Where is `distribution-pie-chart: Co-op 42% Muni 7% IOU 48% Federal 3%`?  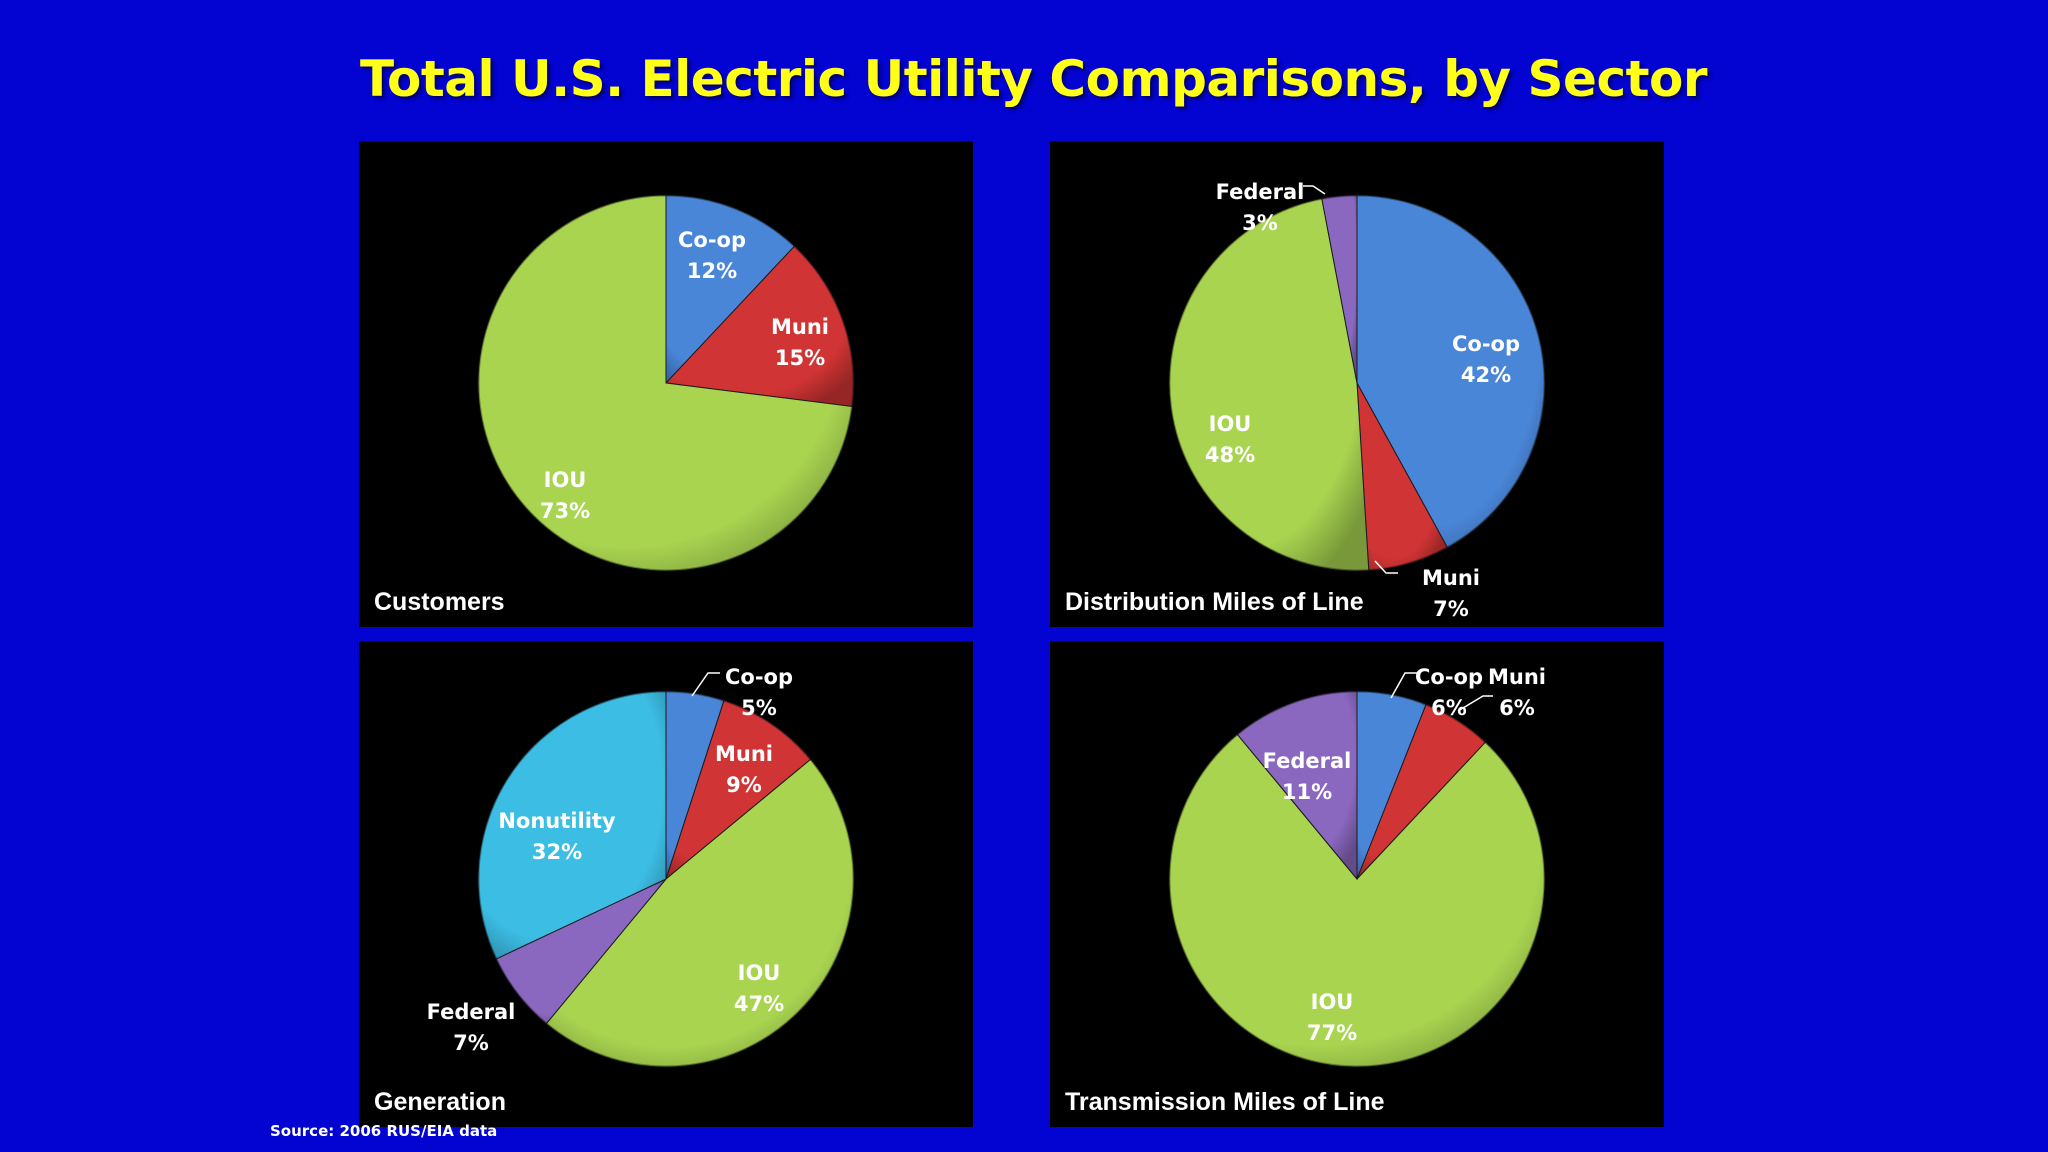
distribution-pie-chart: Co-op 42% Muni 7% IOU 48% Federal 3% is located at coordinates (1357, 400).